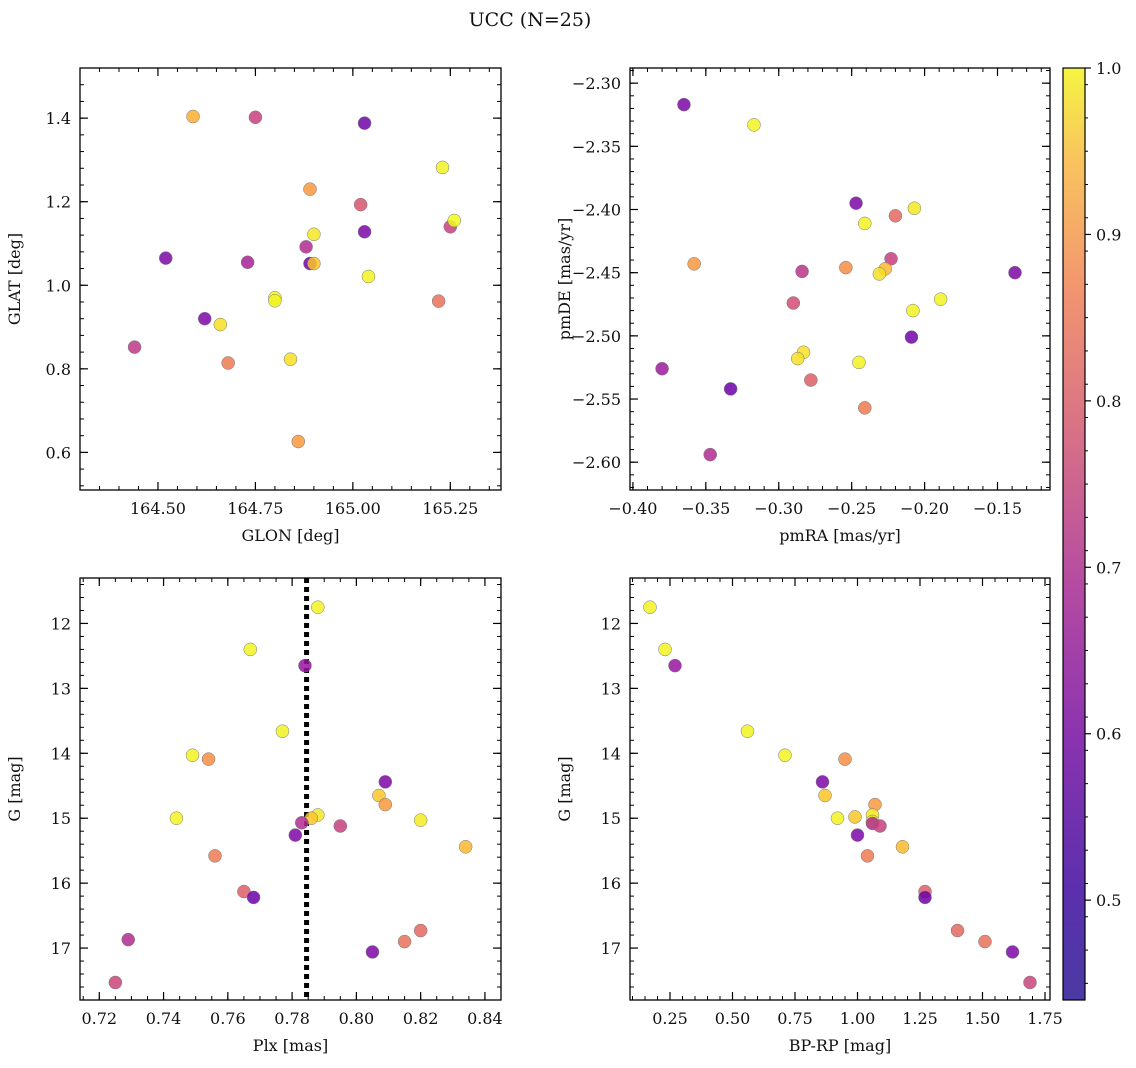 The image size is (1136, 1068). I want to click on x-tick-label: 0.82, so click(421, 1018).